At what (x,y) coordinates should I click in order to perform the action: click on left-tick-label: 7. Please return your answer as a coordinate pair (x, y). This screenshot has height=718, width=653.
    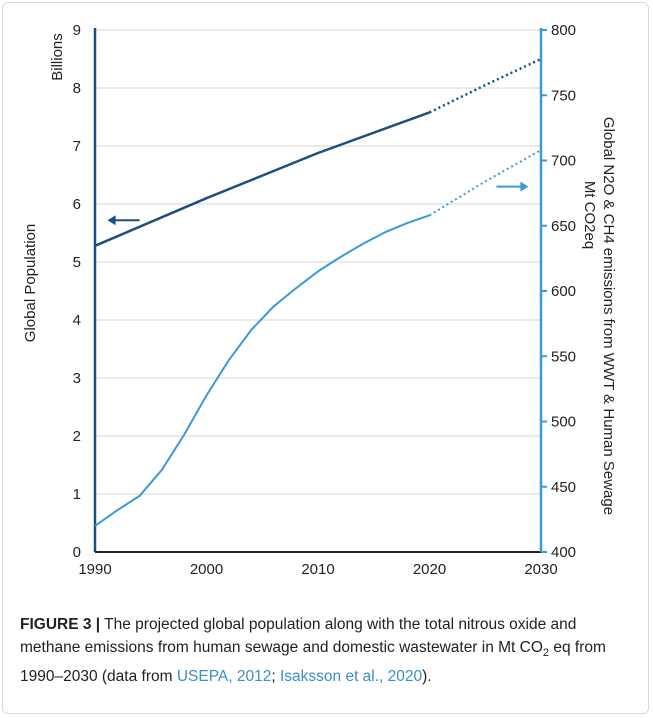
    Looking at the image, I should click on (77, 146).